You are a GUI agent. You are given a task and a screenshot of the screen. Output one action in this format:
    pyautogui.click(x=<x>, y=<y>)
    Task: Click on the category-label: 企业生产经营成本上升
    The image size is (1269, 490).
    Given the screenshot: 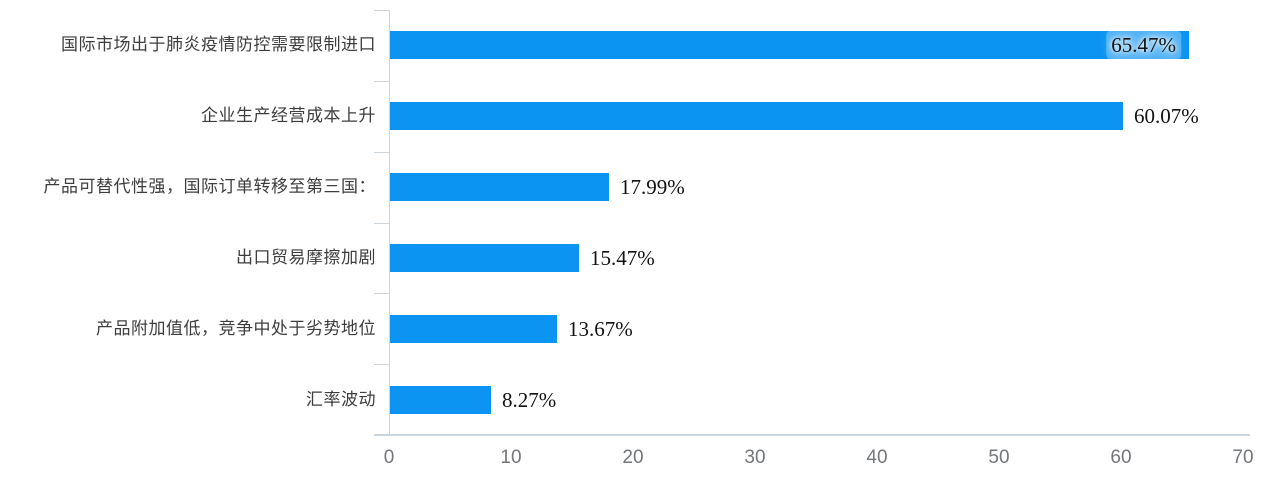 What is the action you would take?
    pyautogui.click(x=288, y=115)
    